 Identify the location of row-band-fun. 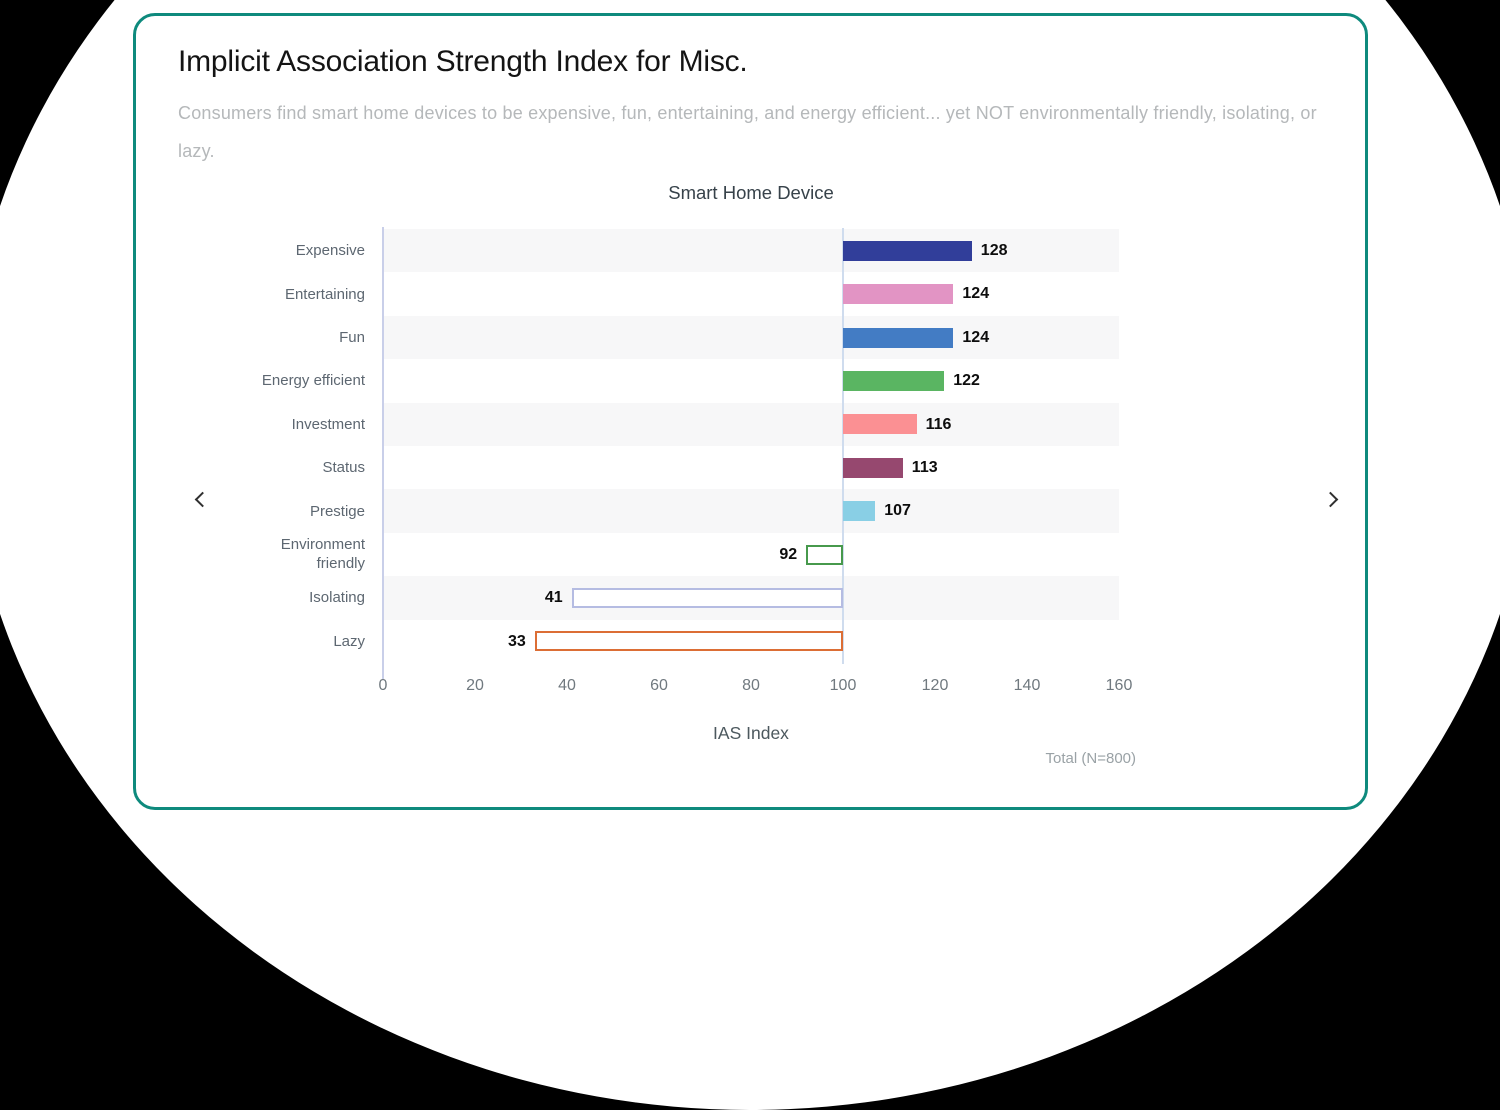
(751, 337).